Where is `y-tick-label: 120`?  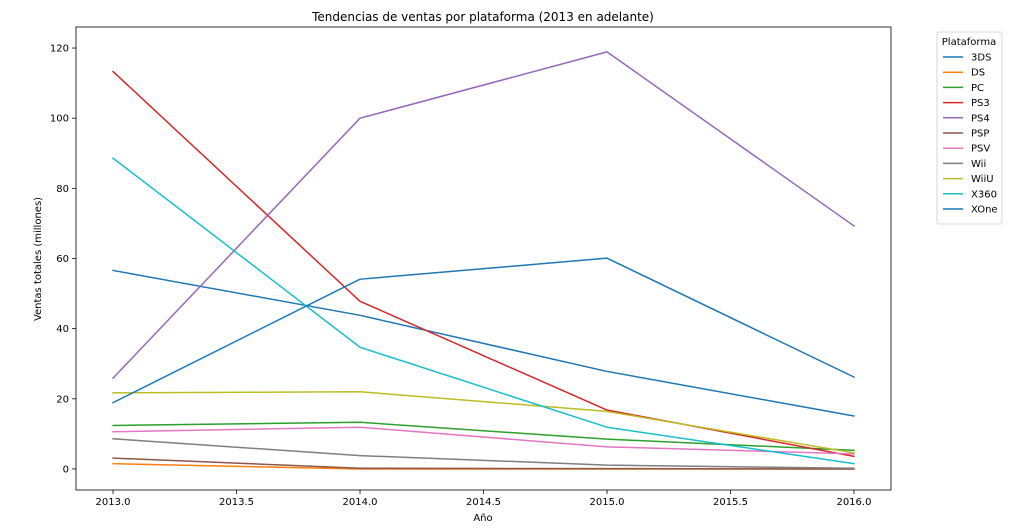
y-tick-label: 120 is located at coordinates (59, 49).